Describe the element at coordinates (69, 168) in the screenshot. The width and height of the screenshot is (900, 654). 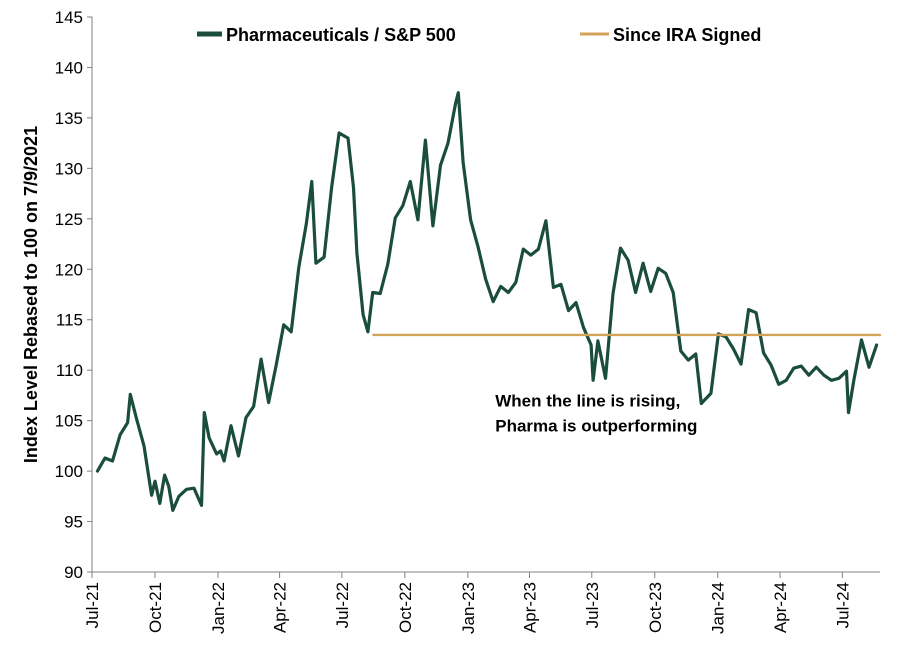
I see `y-tick-label: 130` at that location.